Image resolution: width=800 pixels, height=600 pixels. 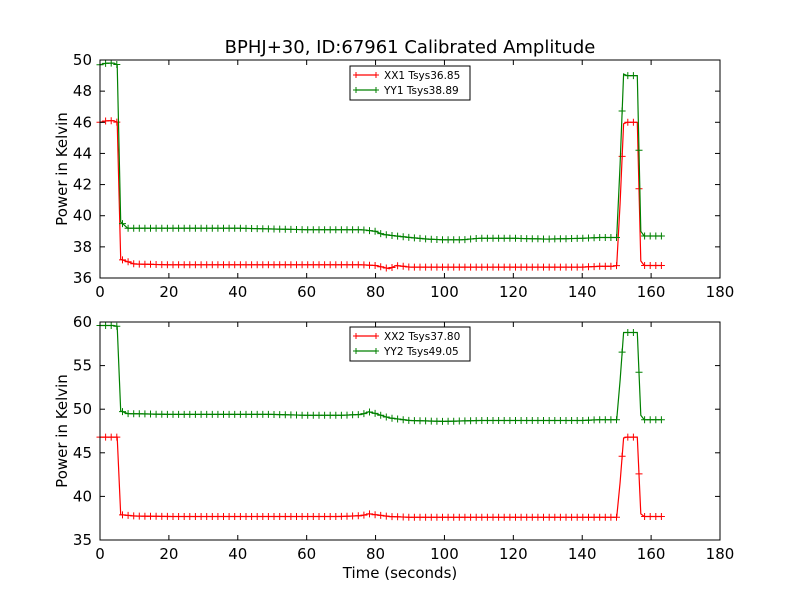 I want to click on legend: XX1 Tsys36.85 YY1 Tsys38.89, so click(x=410, y=83).